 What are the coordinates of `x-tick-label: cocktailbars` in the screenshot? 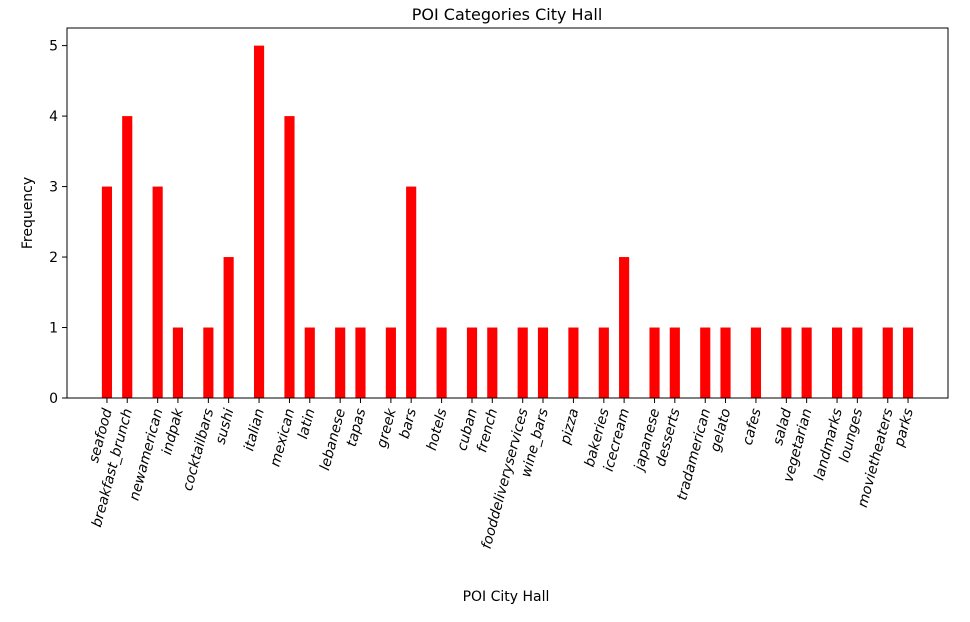 It's located at (198, 450).